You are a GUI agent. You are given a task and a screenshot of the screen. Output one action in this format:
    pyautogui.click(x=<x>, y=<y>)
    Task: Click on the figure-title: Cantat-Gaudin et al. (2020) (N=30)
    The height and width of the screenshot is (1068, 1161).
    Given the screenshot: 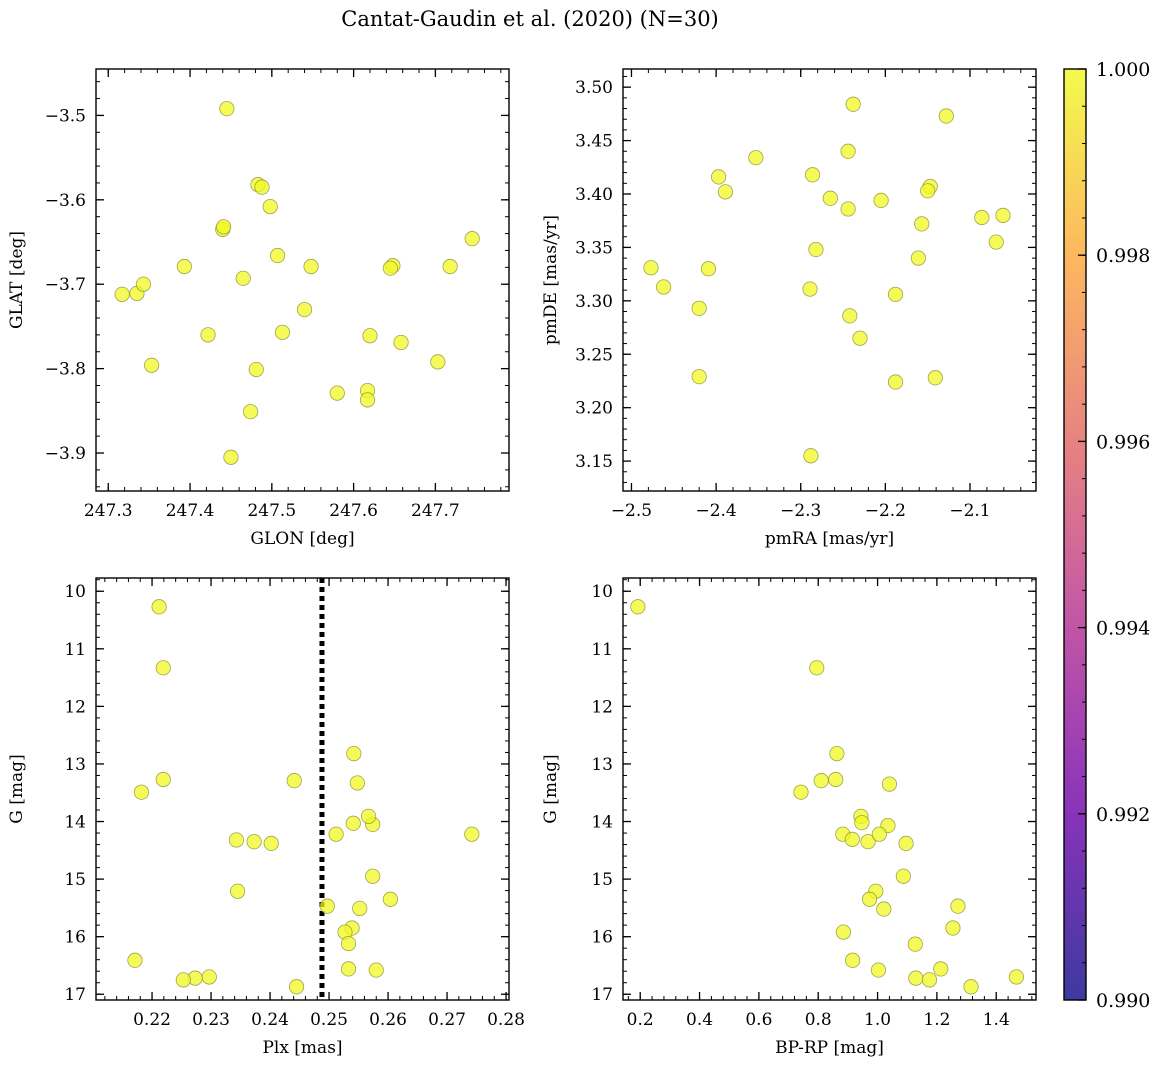 What is the action you would take?
    pyautogui.click(x=530, y=19)
    